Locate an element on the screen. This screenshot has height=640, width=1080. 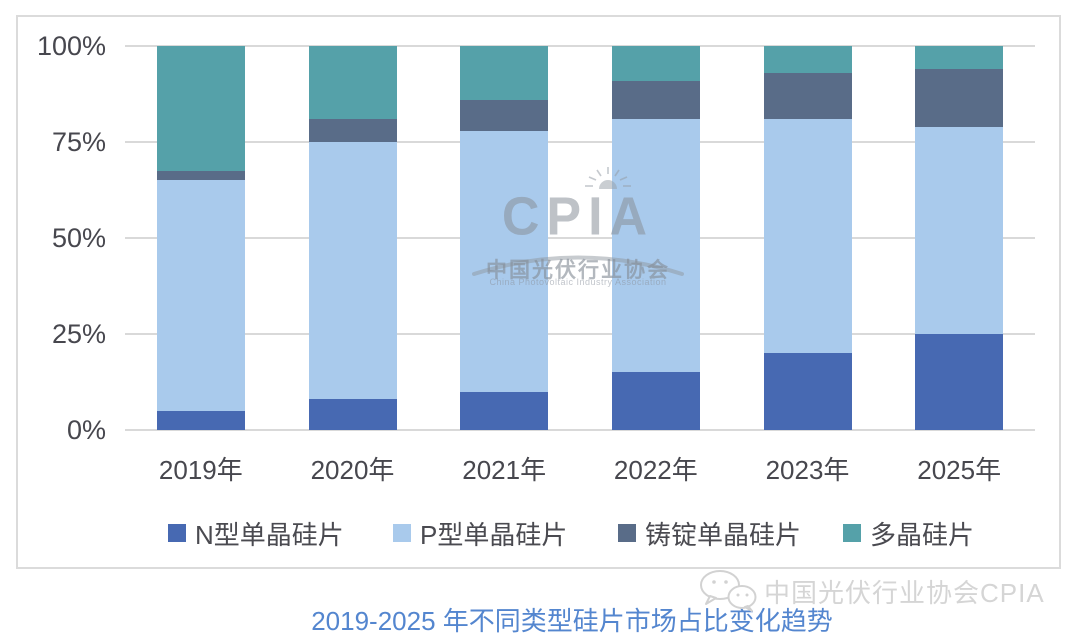
bar-2023年 is located at coordinates (807, 238).